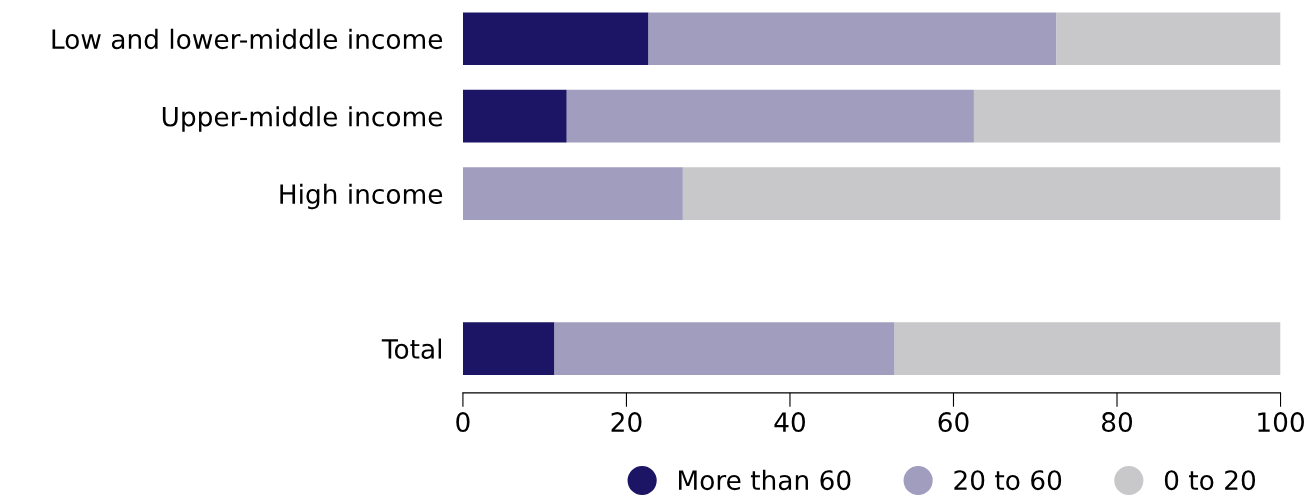 Image resolution: width=1304 pixels, height=503 pixels. I want to click on x-tick-label: 40, so click(789, 422).